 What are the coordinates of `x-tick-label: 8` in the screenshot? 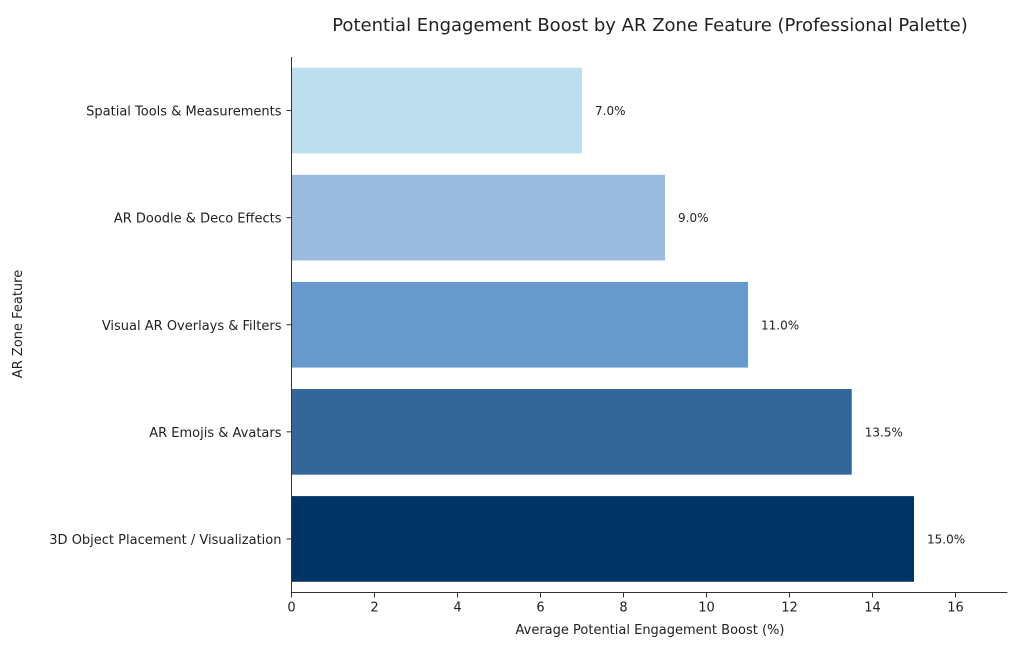 It's located at (623, 608).